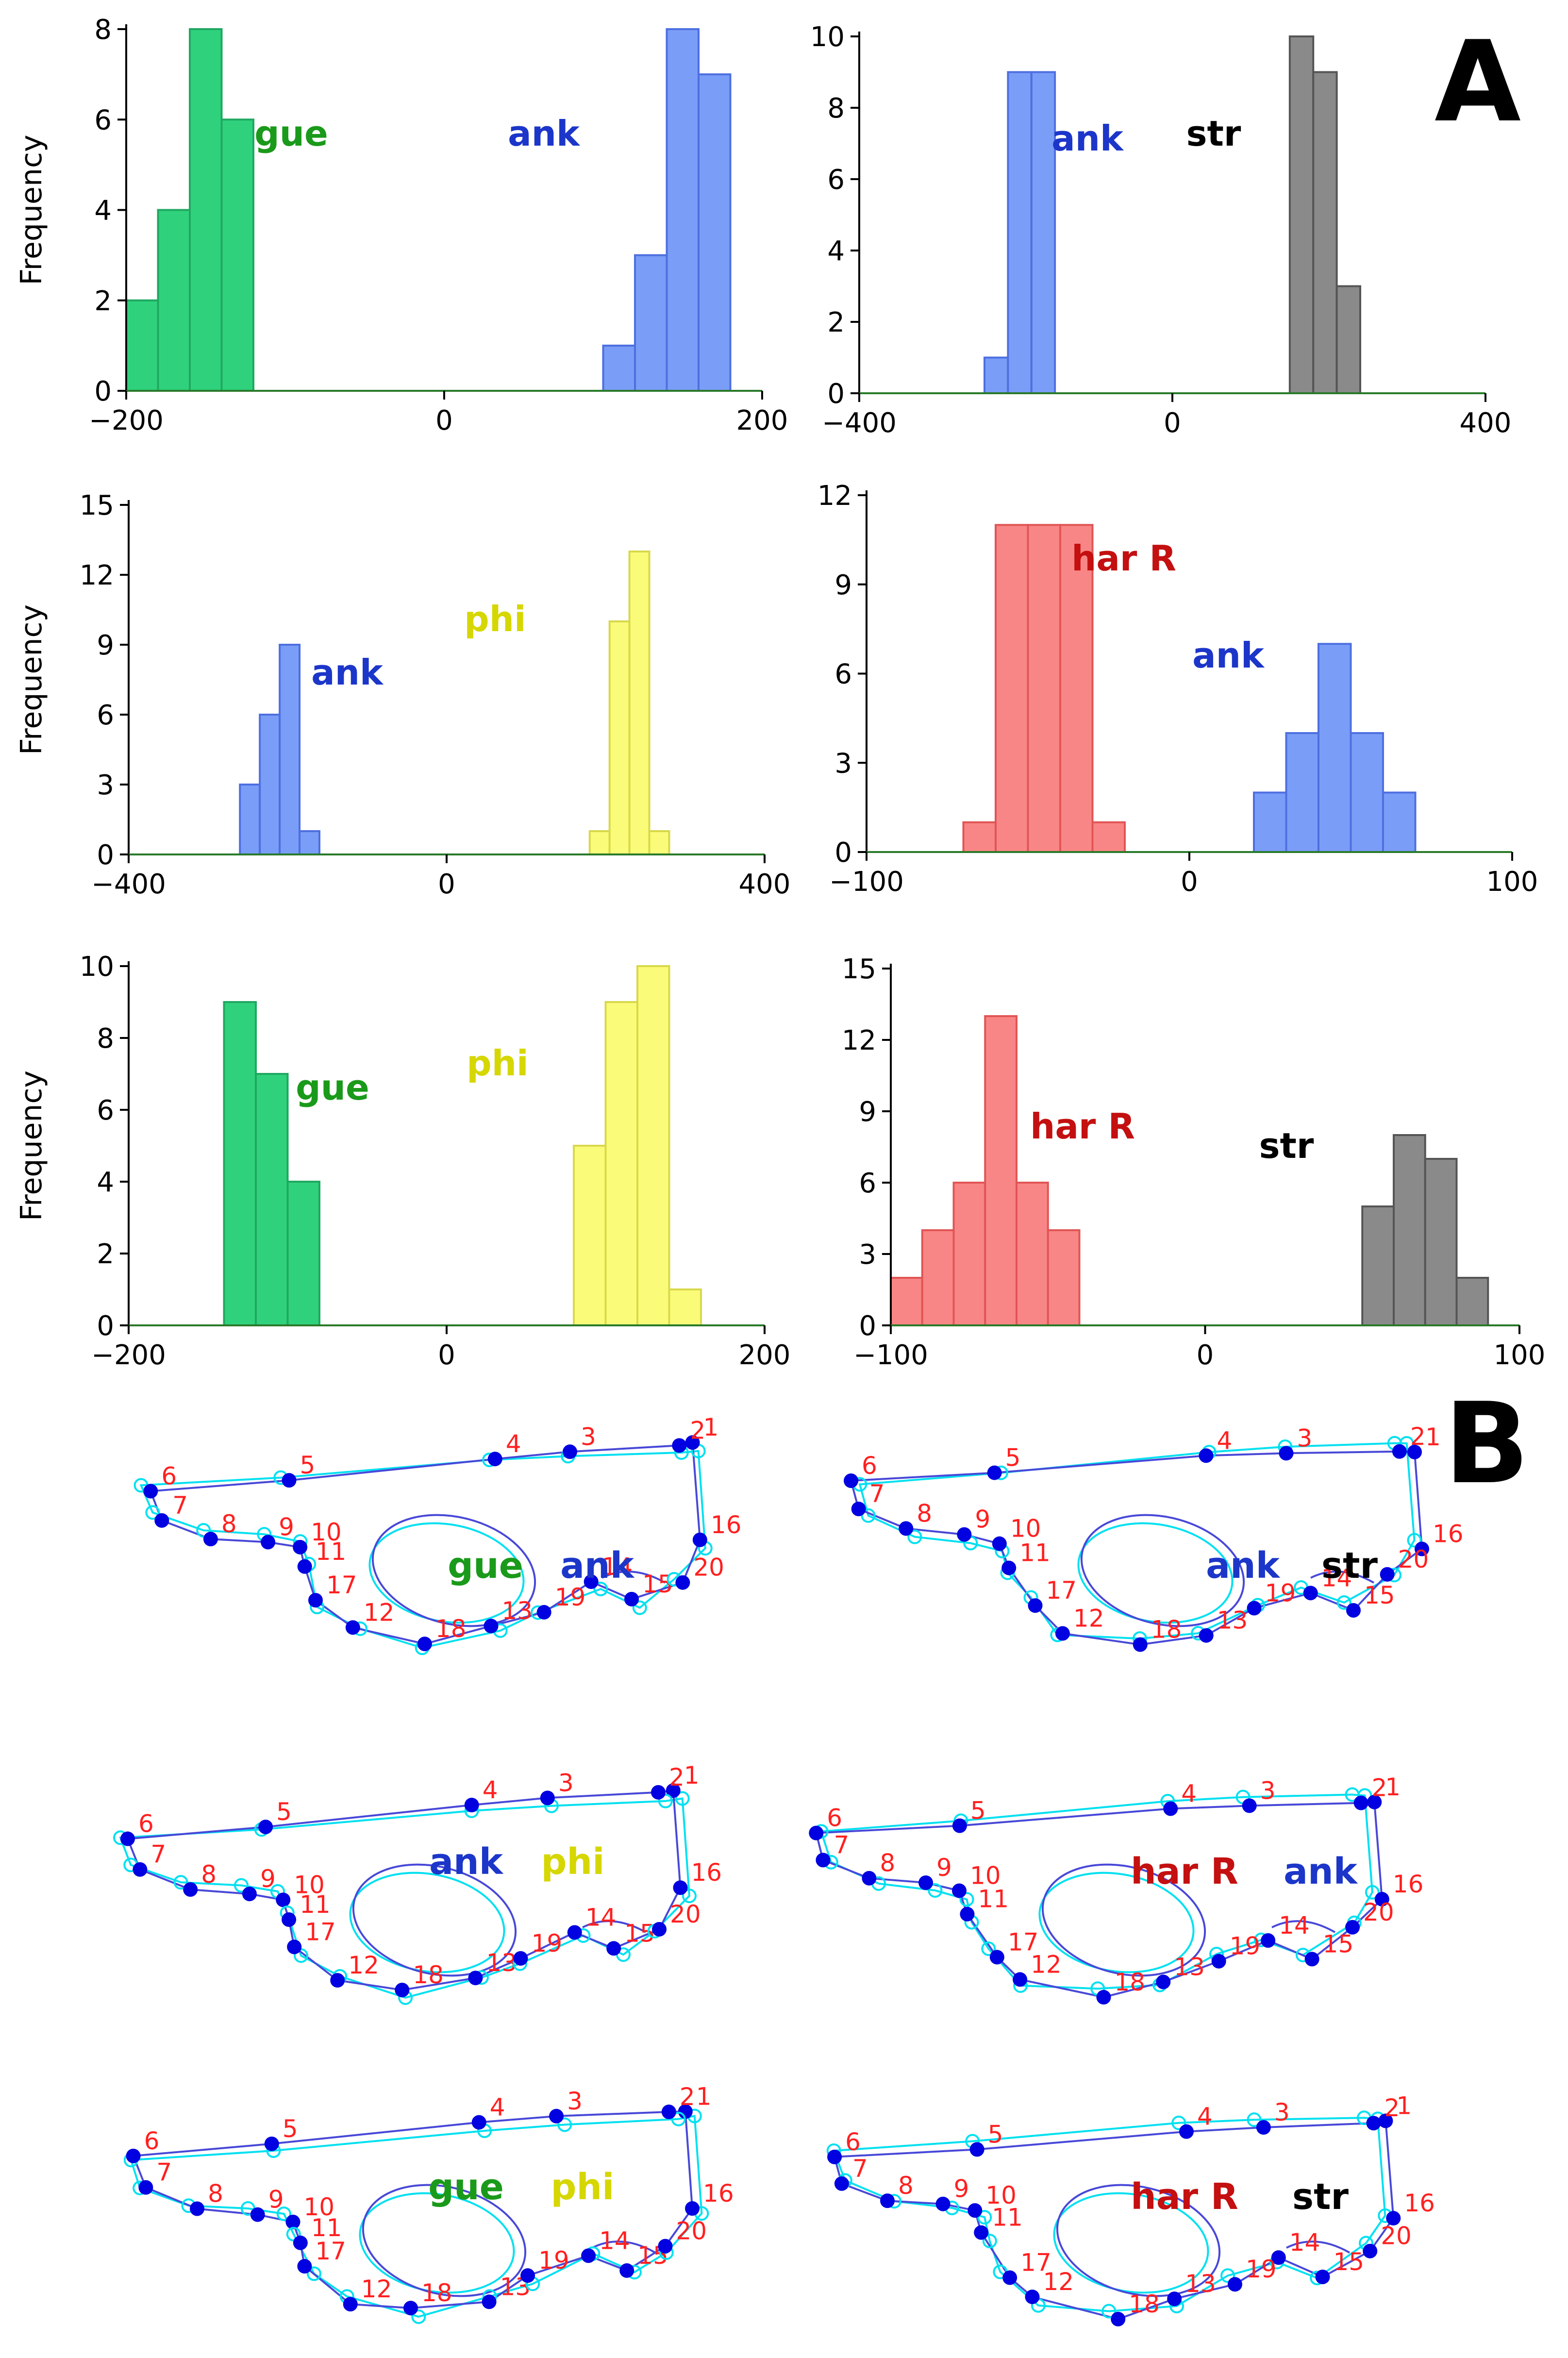 The height and width of the screenshot is (2358, 1568). Describe the element at coordinates (1321, 1871) in the screenshot. I see `comparison-label-2: ank` at that location.